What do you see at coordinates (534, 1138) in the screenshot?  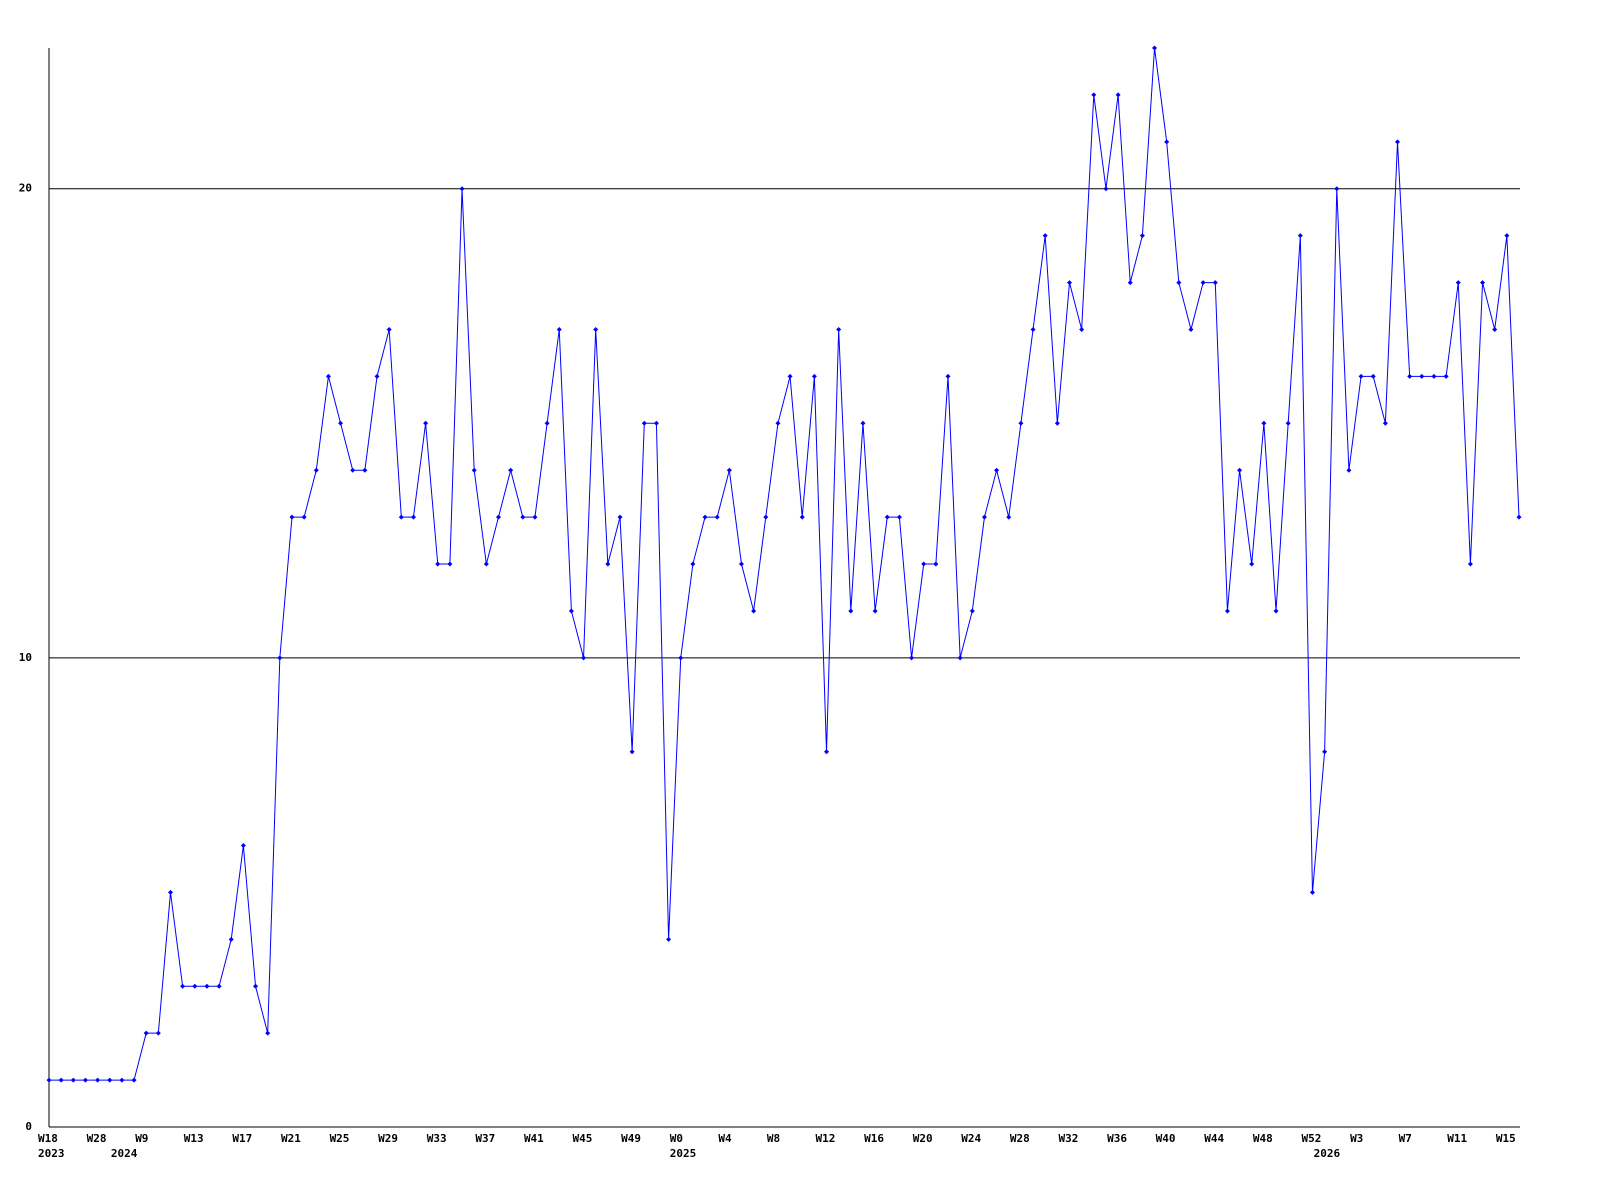 I see `x-tick-label: W41` at bounding box center [534, 1138].